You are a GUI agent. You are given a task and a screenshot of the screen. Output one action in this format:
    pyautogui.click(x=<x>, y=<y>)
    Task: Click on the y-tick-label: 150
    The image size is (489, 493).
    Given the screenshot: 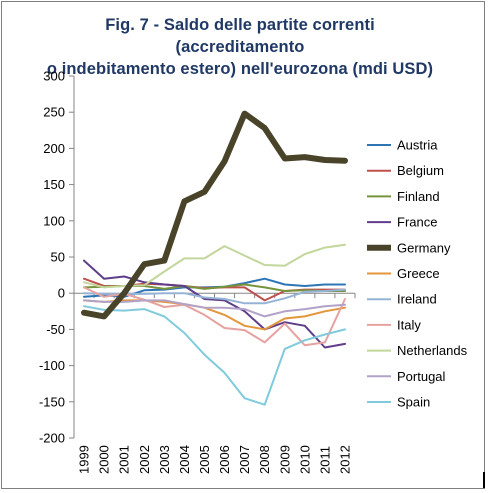 What is the action you would take?
    pyautogui.click(x=54, y=184)
    